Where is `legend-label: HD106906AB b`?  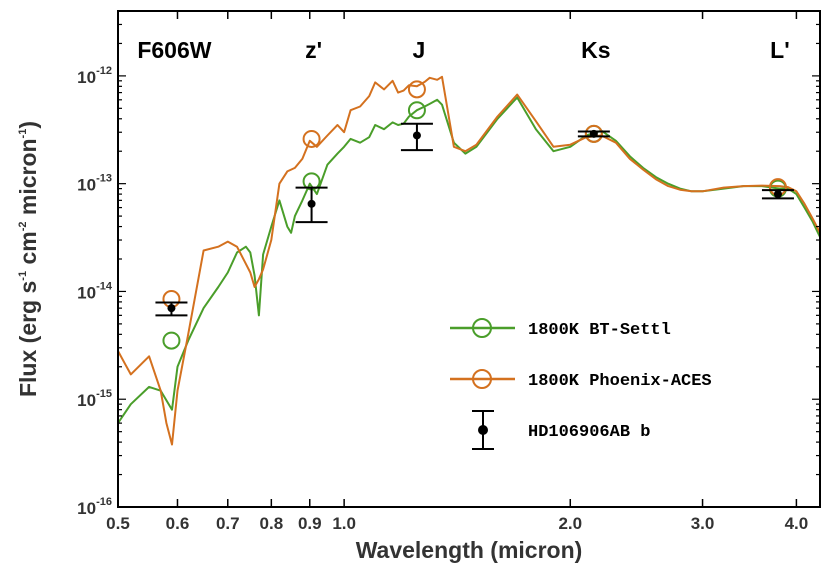 legend-label: HD106906AB b is located at coordinates (589, 432).